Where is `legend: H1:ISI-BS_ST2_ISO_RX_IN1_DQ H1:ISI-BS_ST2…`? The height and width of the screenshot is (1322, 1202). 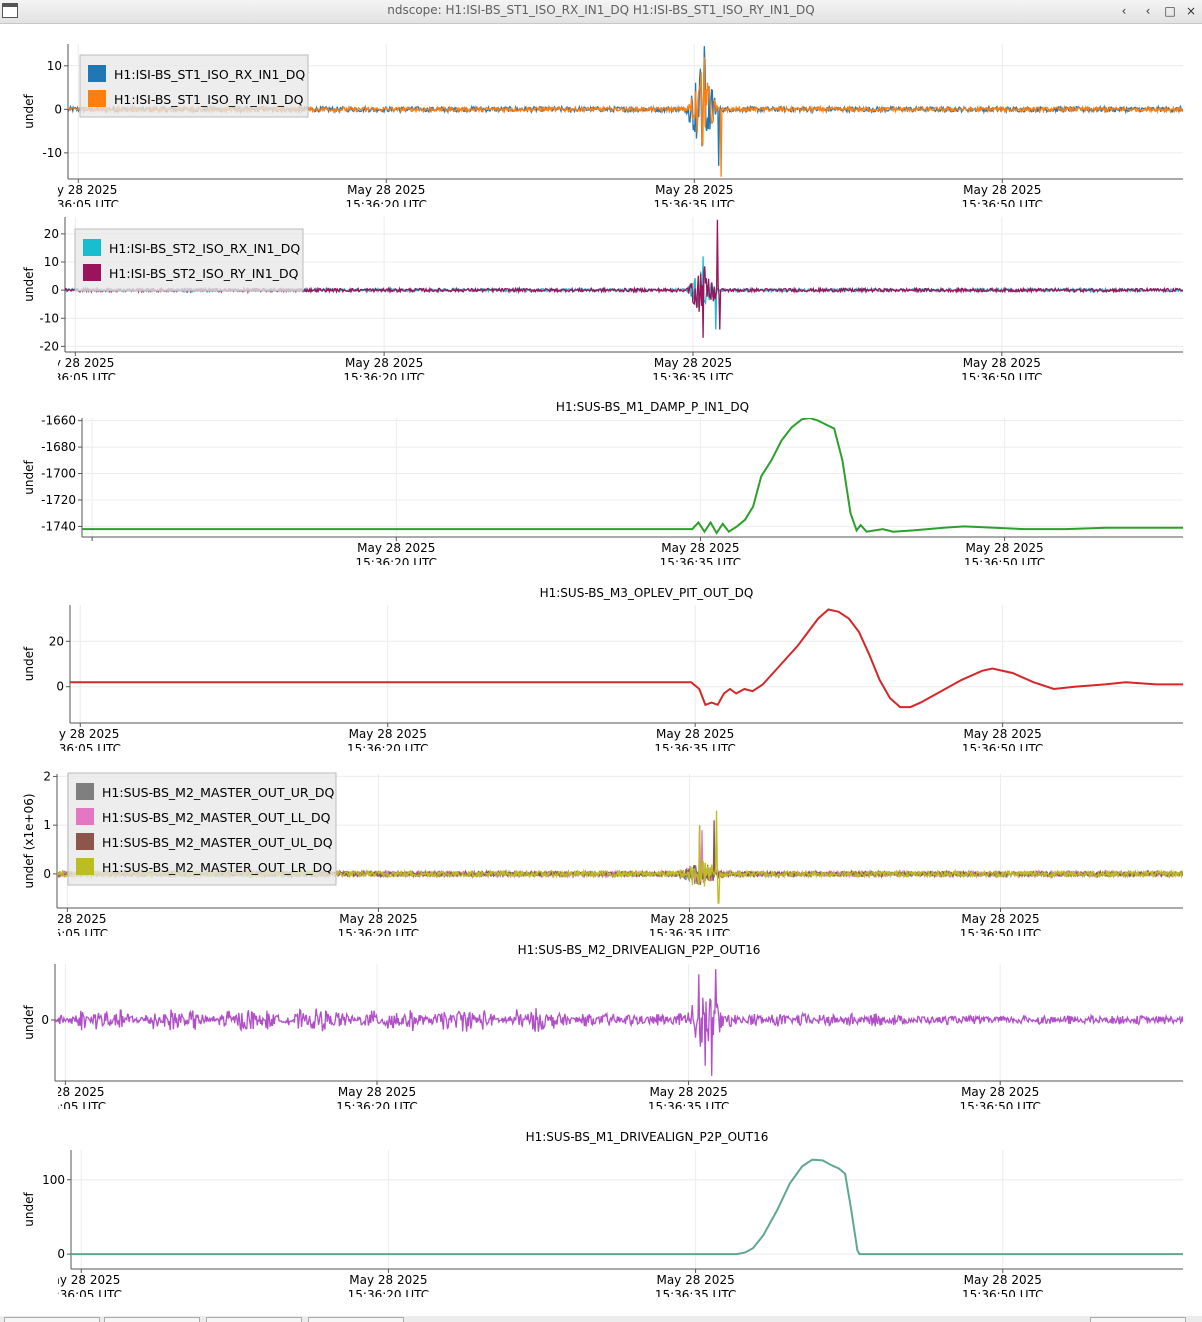
legend: H1:ISI-BS_ST2_ISO_RX_IN1_DQ H1:ISI-BS_ST2… is located at coordinates (189, 260).